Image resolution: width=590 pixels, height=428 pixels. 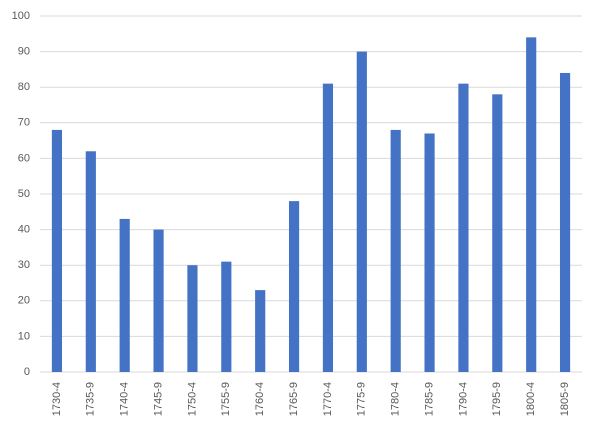 What do you see at coordinates (362, 399) in the screenshot?
I see `x-tick-label: 1775-9` at bounding box center [362, 399].